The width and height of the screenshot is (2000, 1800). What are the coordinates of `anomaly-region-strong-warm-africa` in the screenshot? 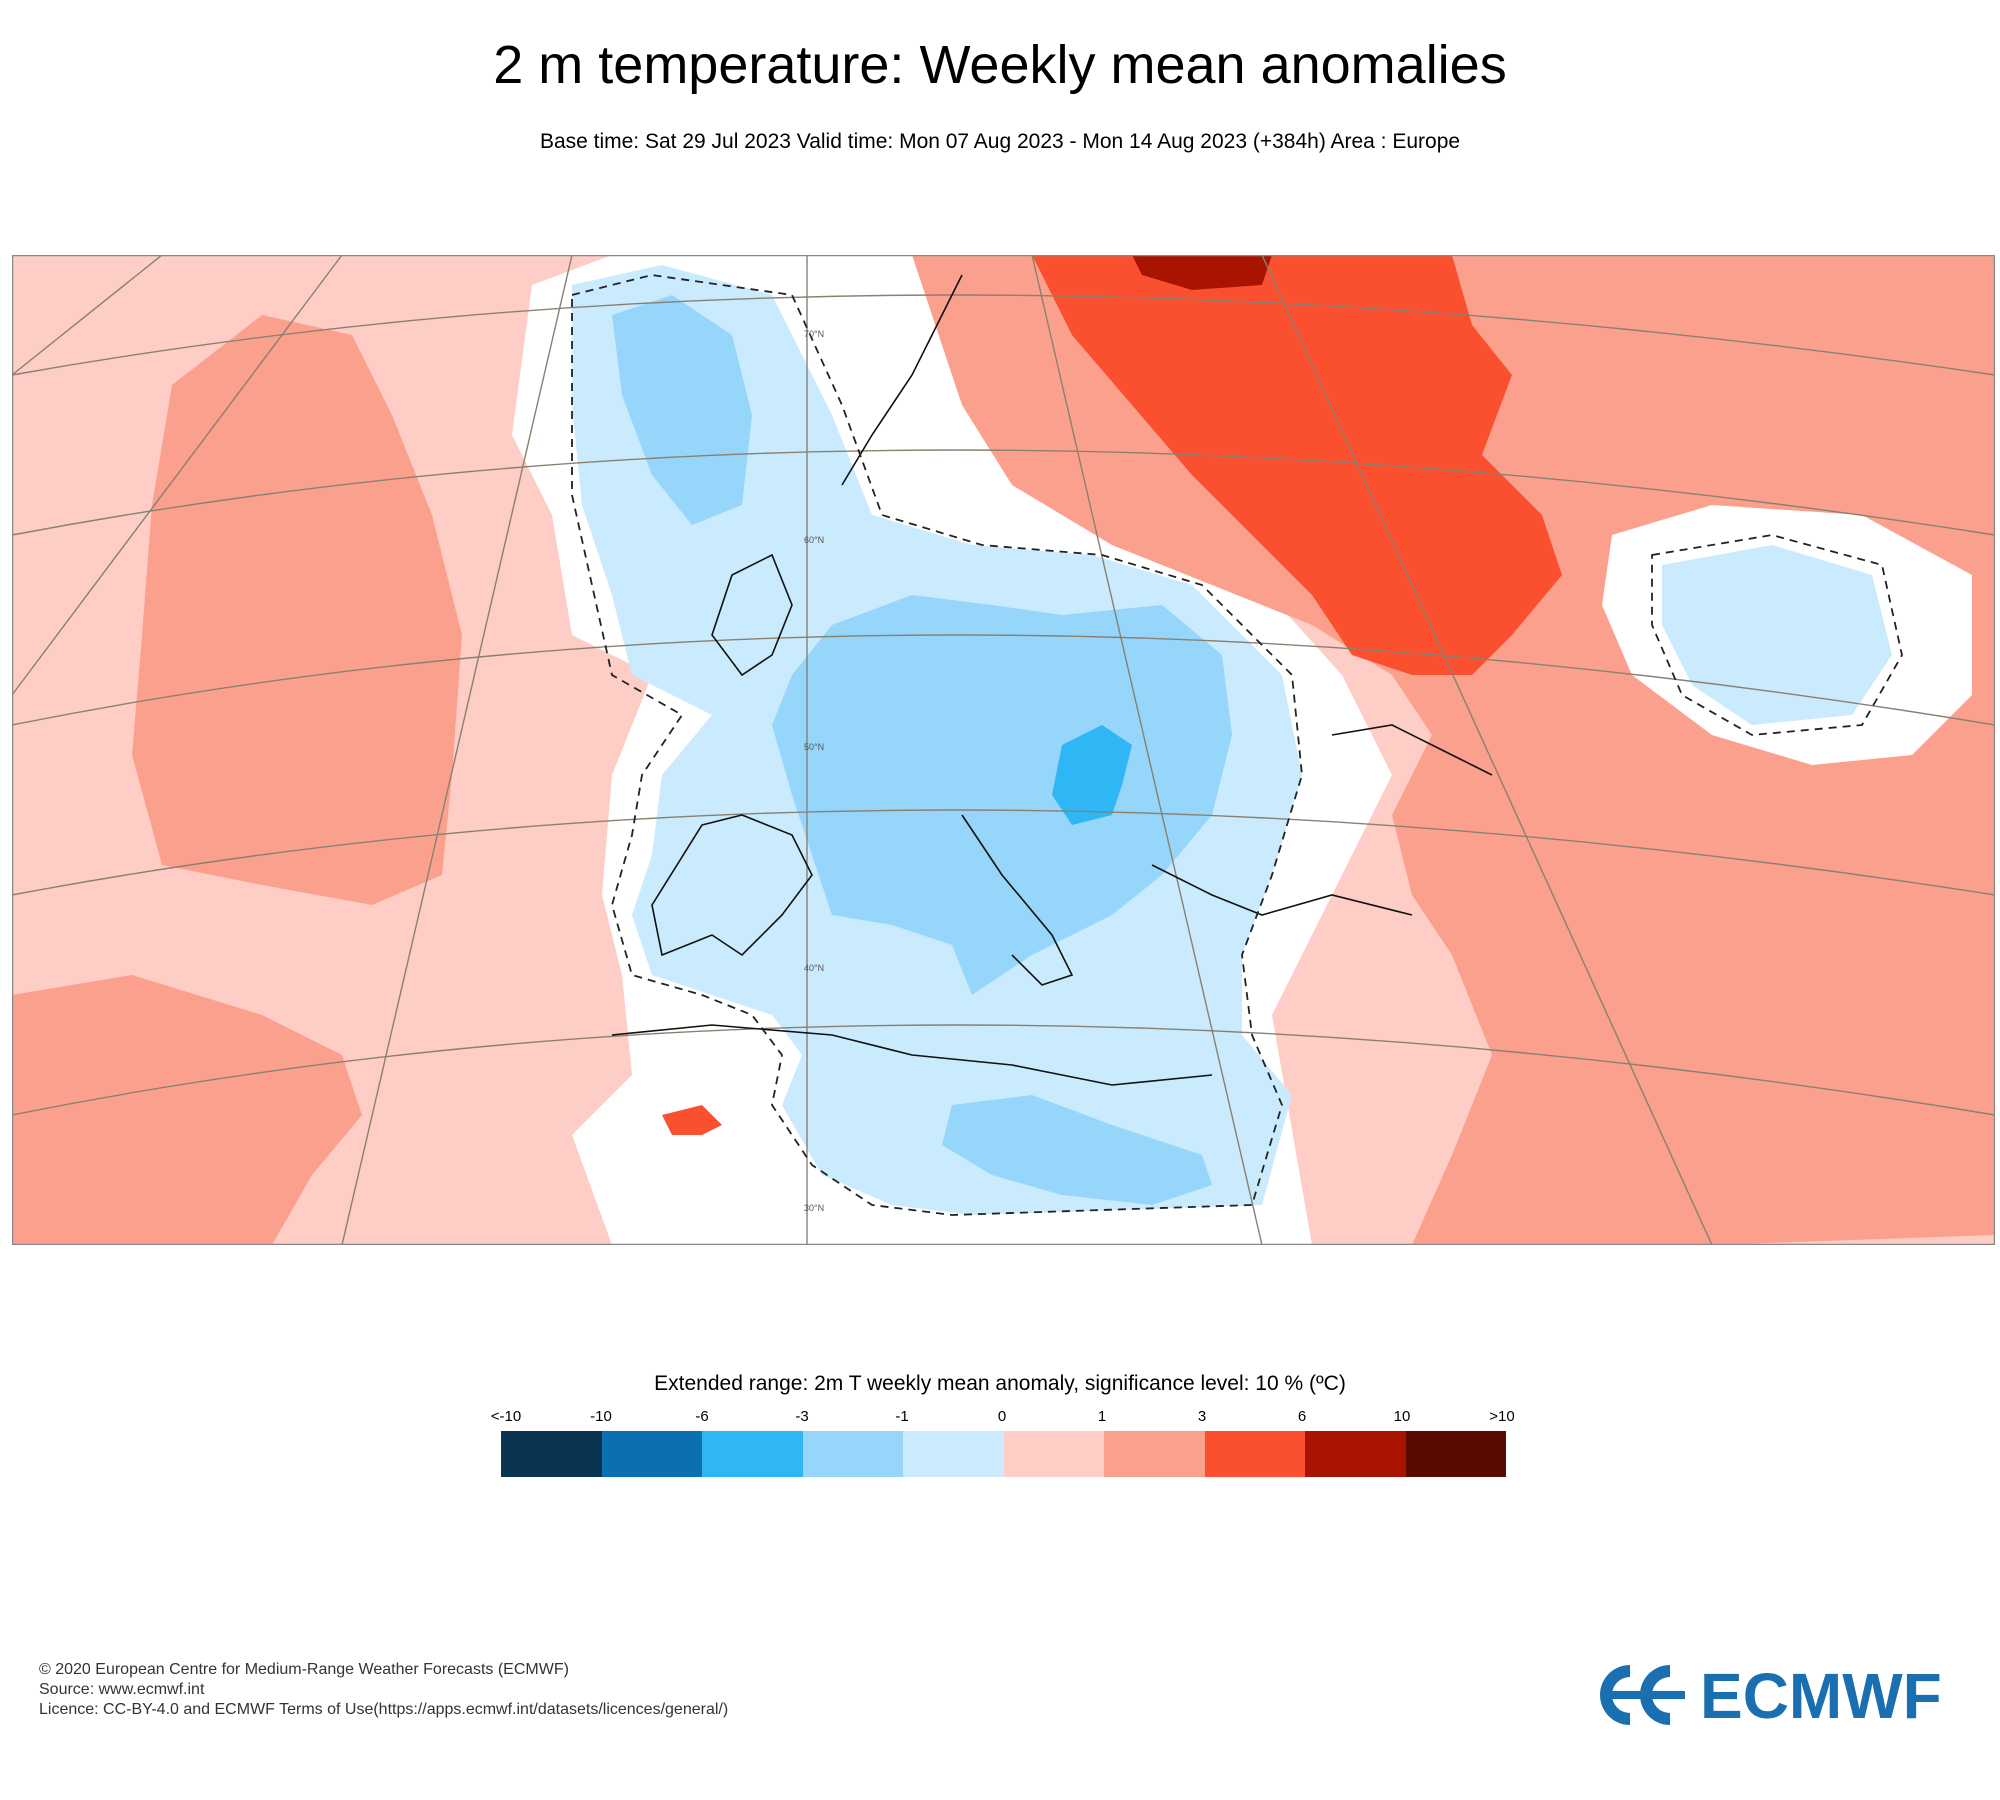 It's located at (692, 1120).